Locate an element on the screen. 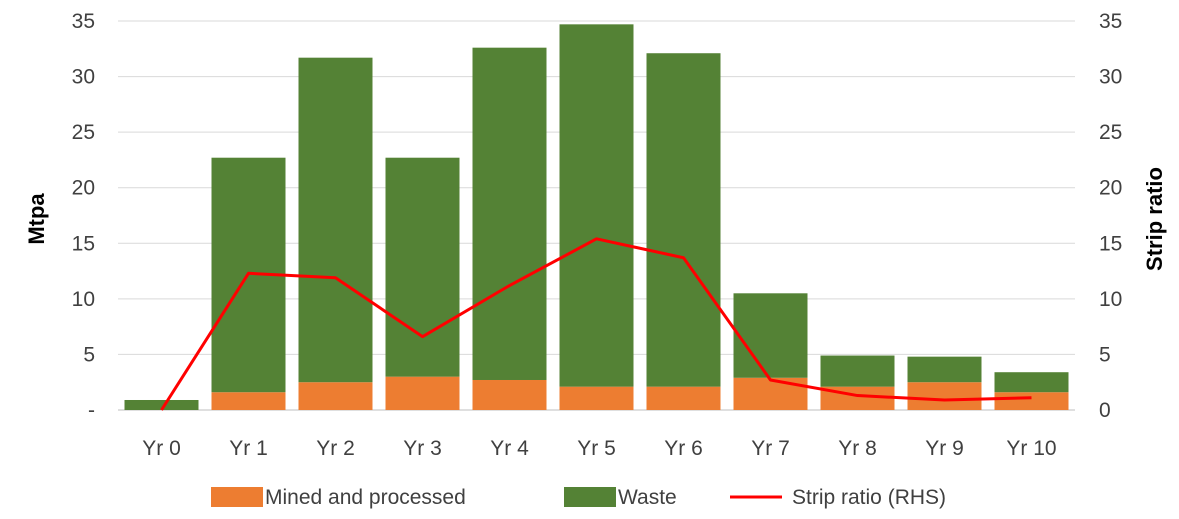  x-tick-label: Yr 10 is located at coordinates (1031, 448).